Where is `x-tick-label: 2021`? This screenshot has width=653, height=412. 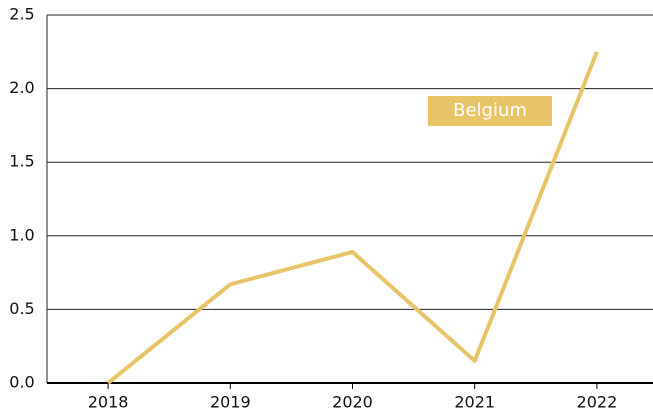 x-tick-label: 2021 is located at coordinates (474, 402).